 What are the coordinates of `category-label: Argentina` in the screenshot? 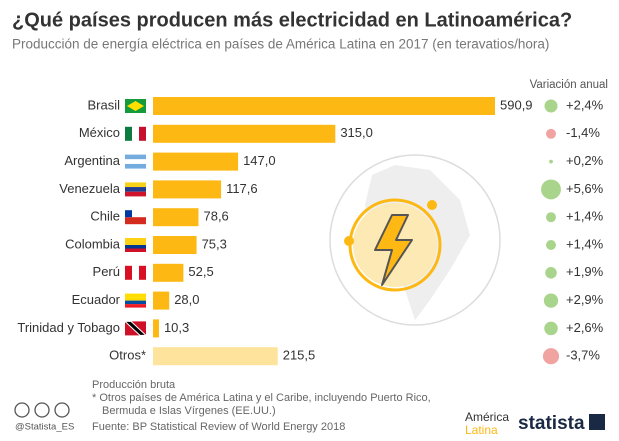 It's located at (92, 160).